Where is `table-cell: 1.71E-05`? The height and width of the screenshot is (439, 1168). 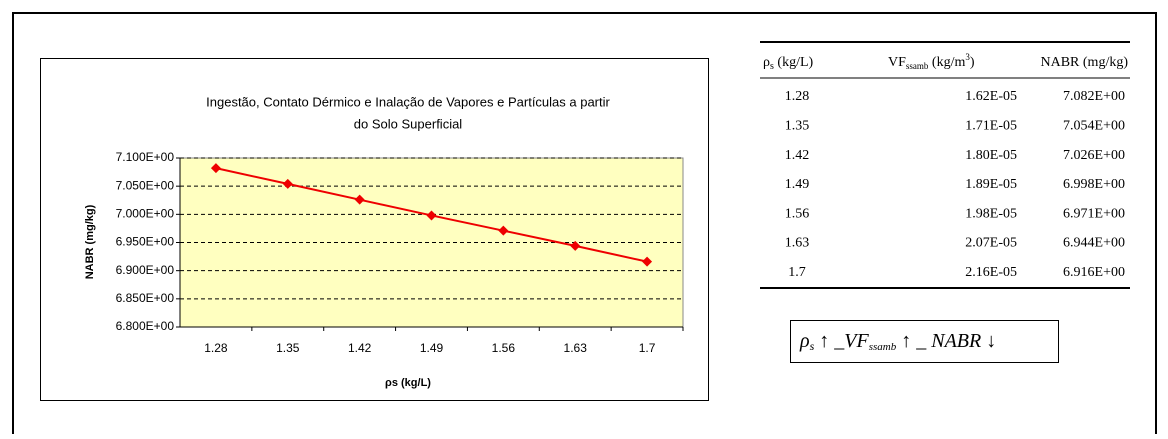 table-cell: 1.71E-05 is located at coordinates (991, 126).